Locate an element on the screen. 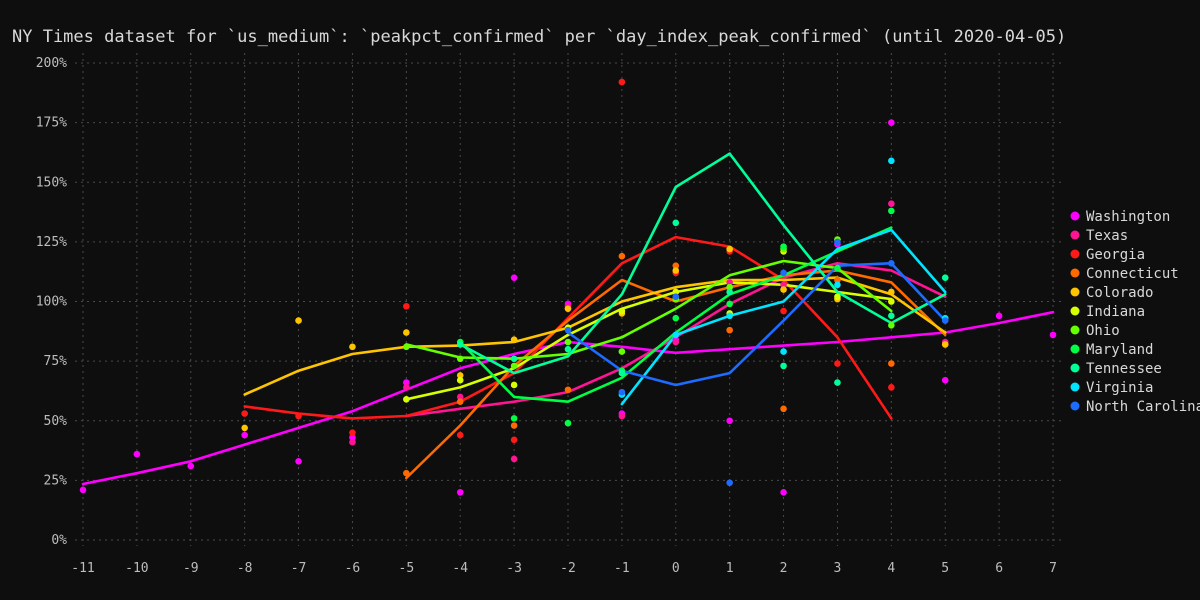  legend-entry: Washington is located at coordinates (1128, 217).